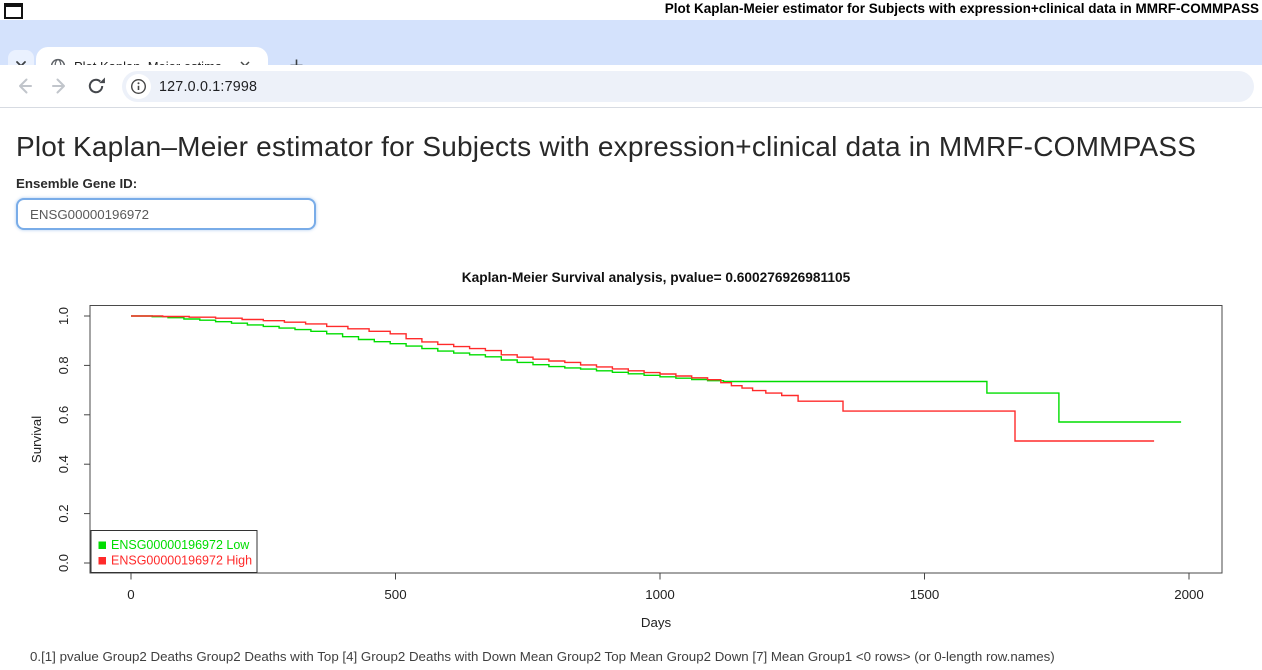 The width and height of the screenshot is (1262, 670). Describe the element at coordinates (63, 415) in the screenshot. I see `svg-text: 0.6` at that location.